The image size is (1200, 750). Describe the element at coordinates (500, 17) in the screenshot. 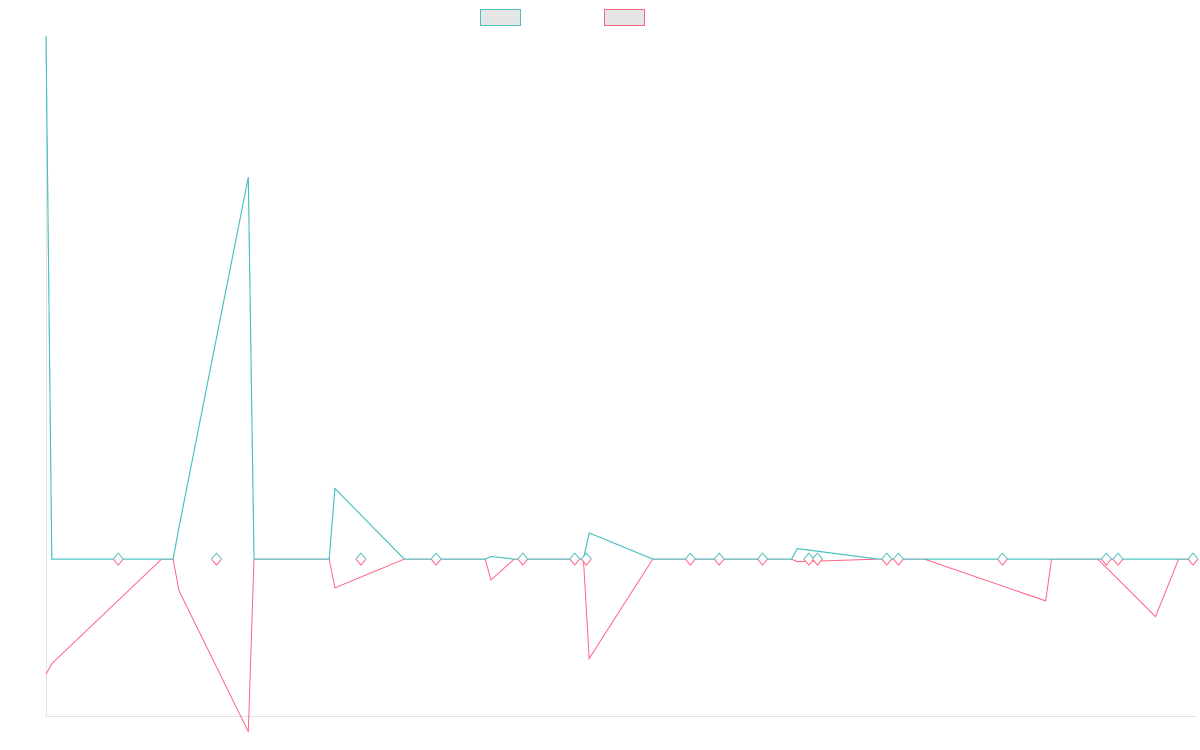

I see `legend-swatch-series-a` at that location.